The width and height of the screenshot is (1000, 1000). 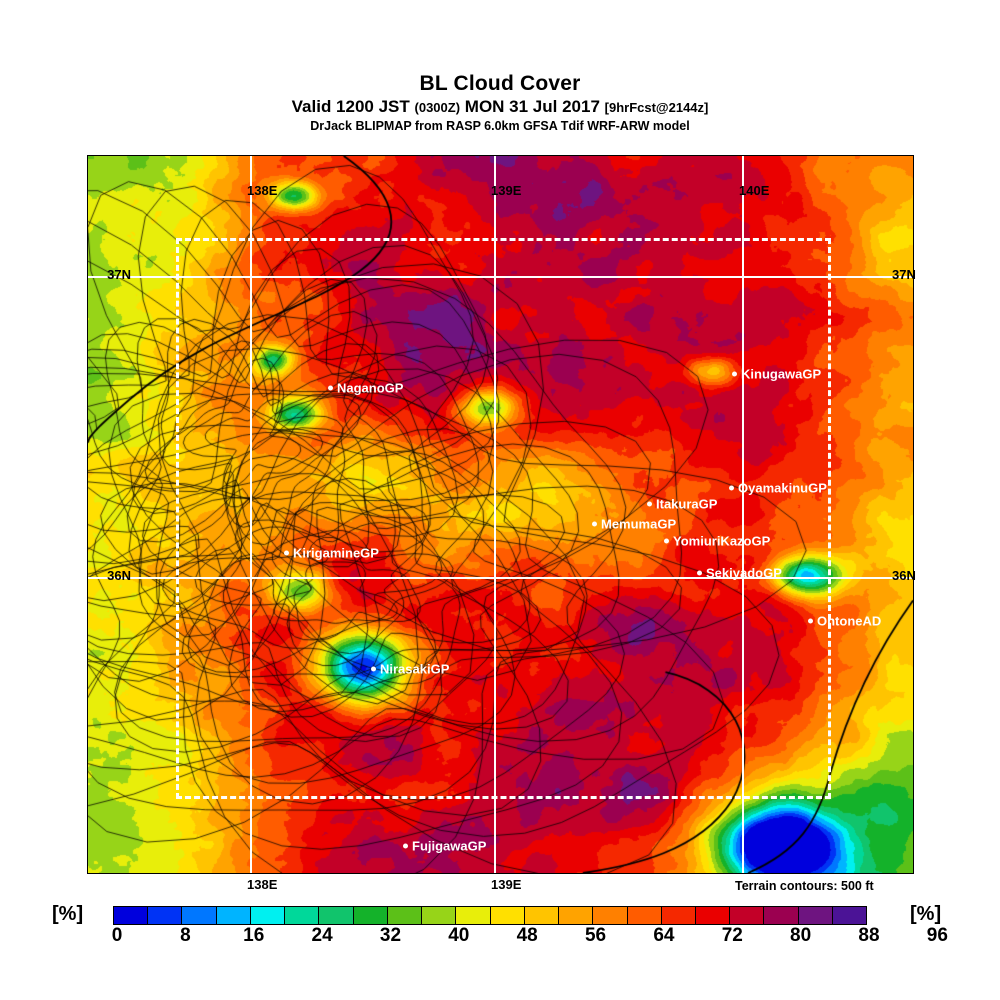 I want to click on station-marker: OhtoneAD, so click(x=844, y=621).